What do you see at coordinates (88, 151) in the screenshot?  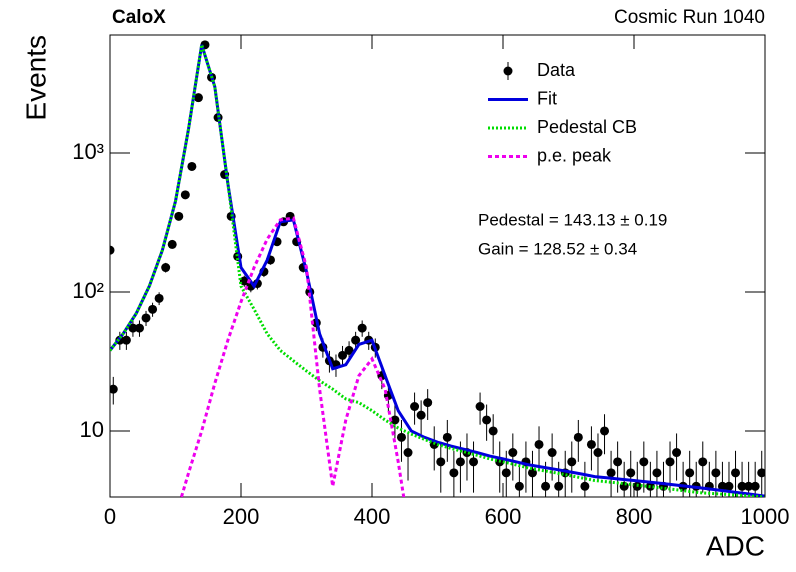 I see `y-tick-label: 10³` at bounding box center [88, 151].